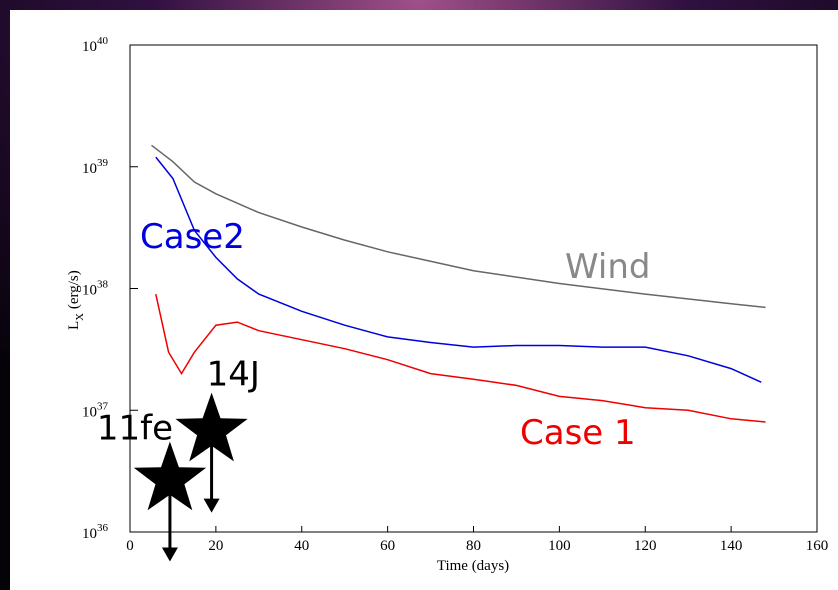  What do you see at coordinates (645, 546) in the screenshot?
I see `x-tick-label: 120` at bounding box center [645, 546].